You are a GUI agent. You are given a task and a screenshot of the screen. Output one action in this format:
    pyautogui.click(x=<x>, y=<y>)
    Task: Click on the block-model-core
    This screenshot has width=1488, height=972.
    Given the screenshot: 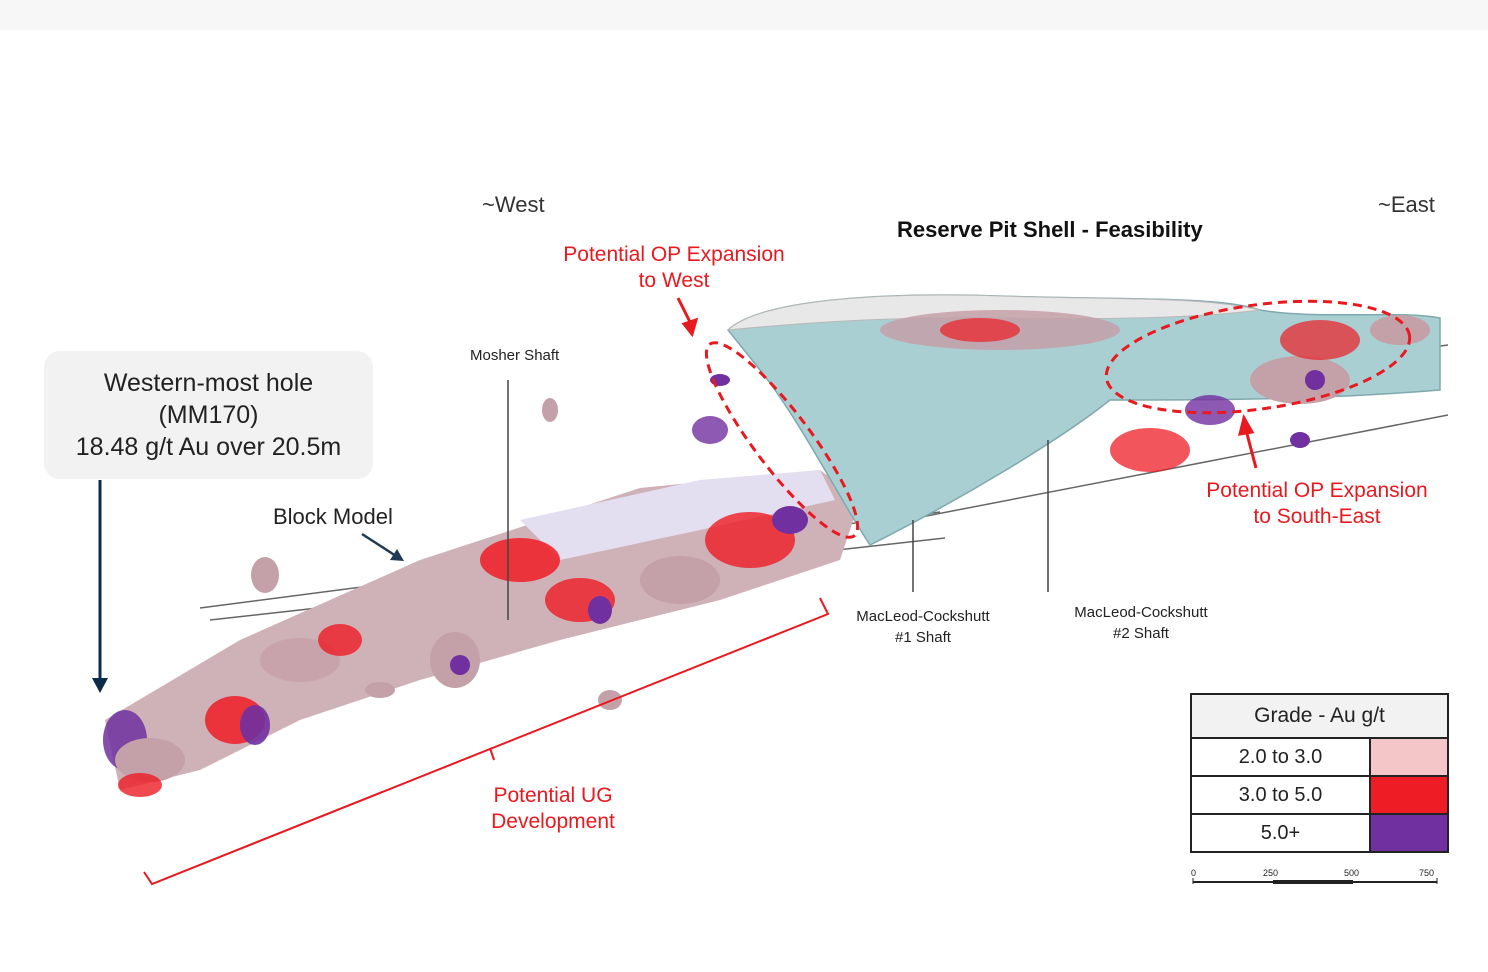 What is the action you would take?
    pyautogui.click(x=677, y=515)
    